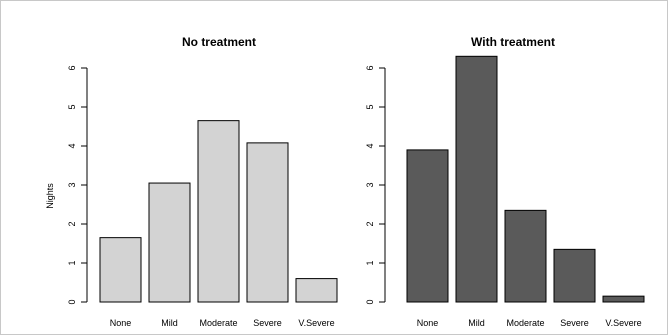 The image size is (668, 335). What do you see at coordinates (219, 42) in the screenshot?
I see `chart-title: No treatment` at bounding box center [219, 42].